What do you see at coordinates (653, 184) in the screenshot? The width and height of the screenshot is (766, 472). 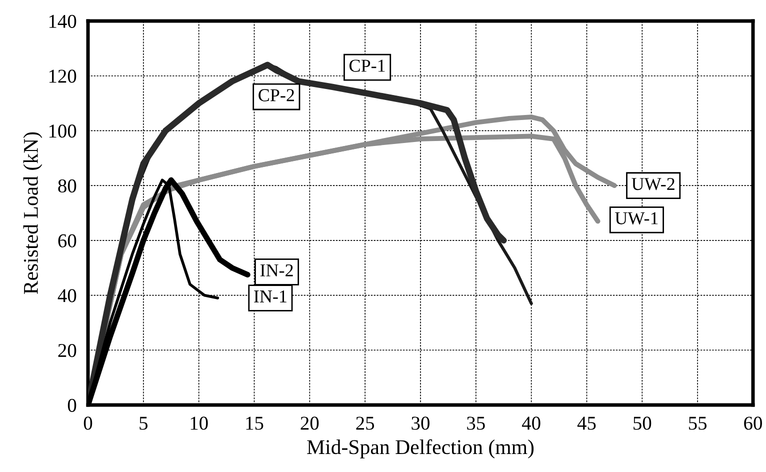 I see `annotation: UW-2` at bounding box center [653, 184].